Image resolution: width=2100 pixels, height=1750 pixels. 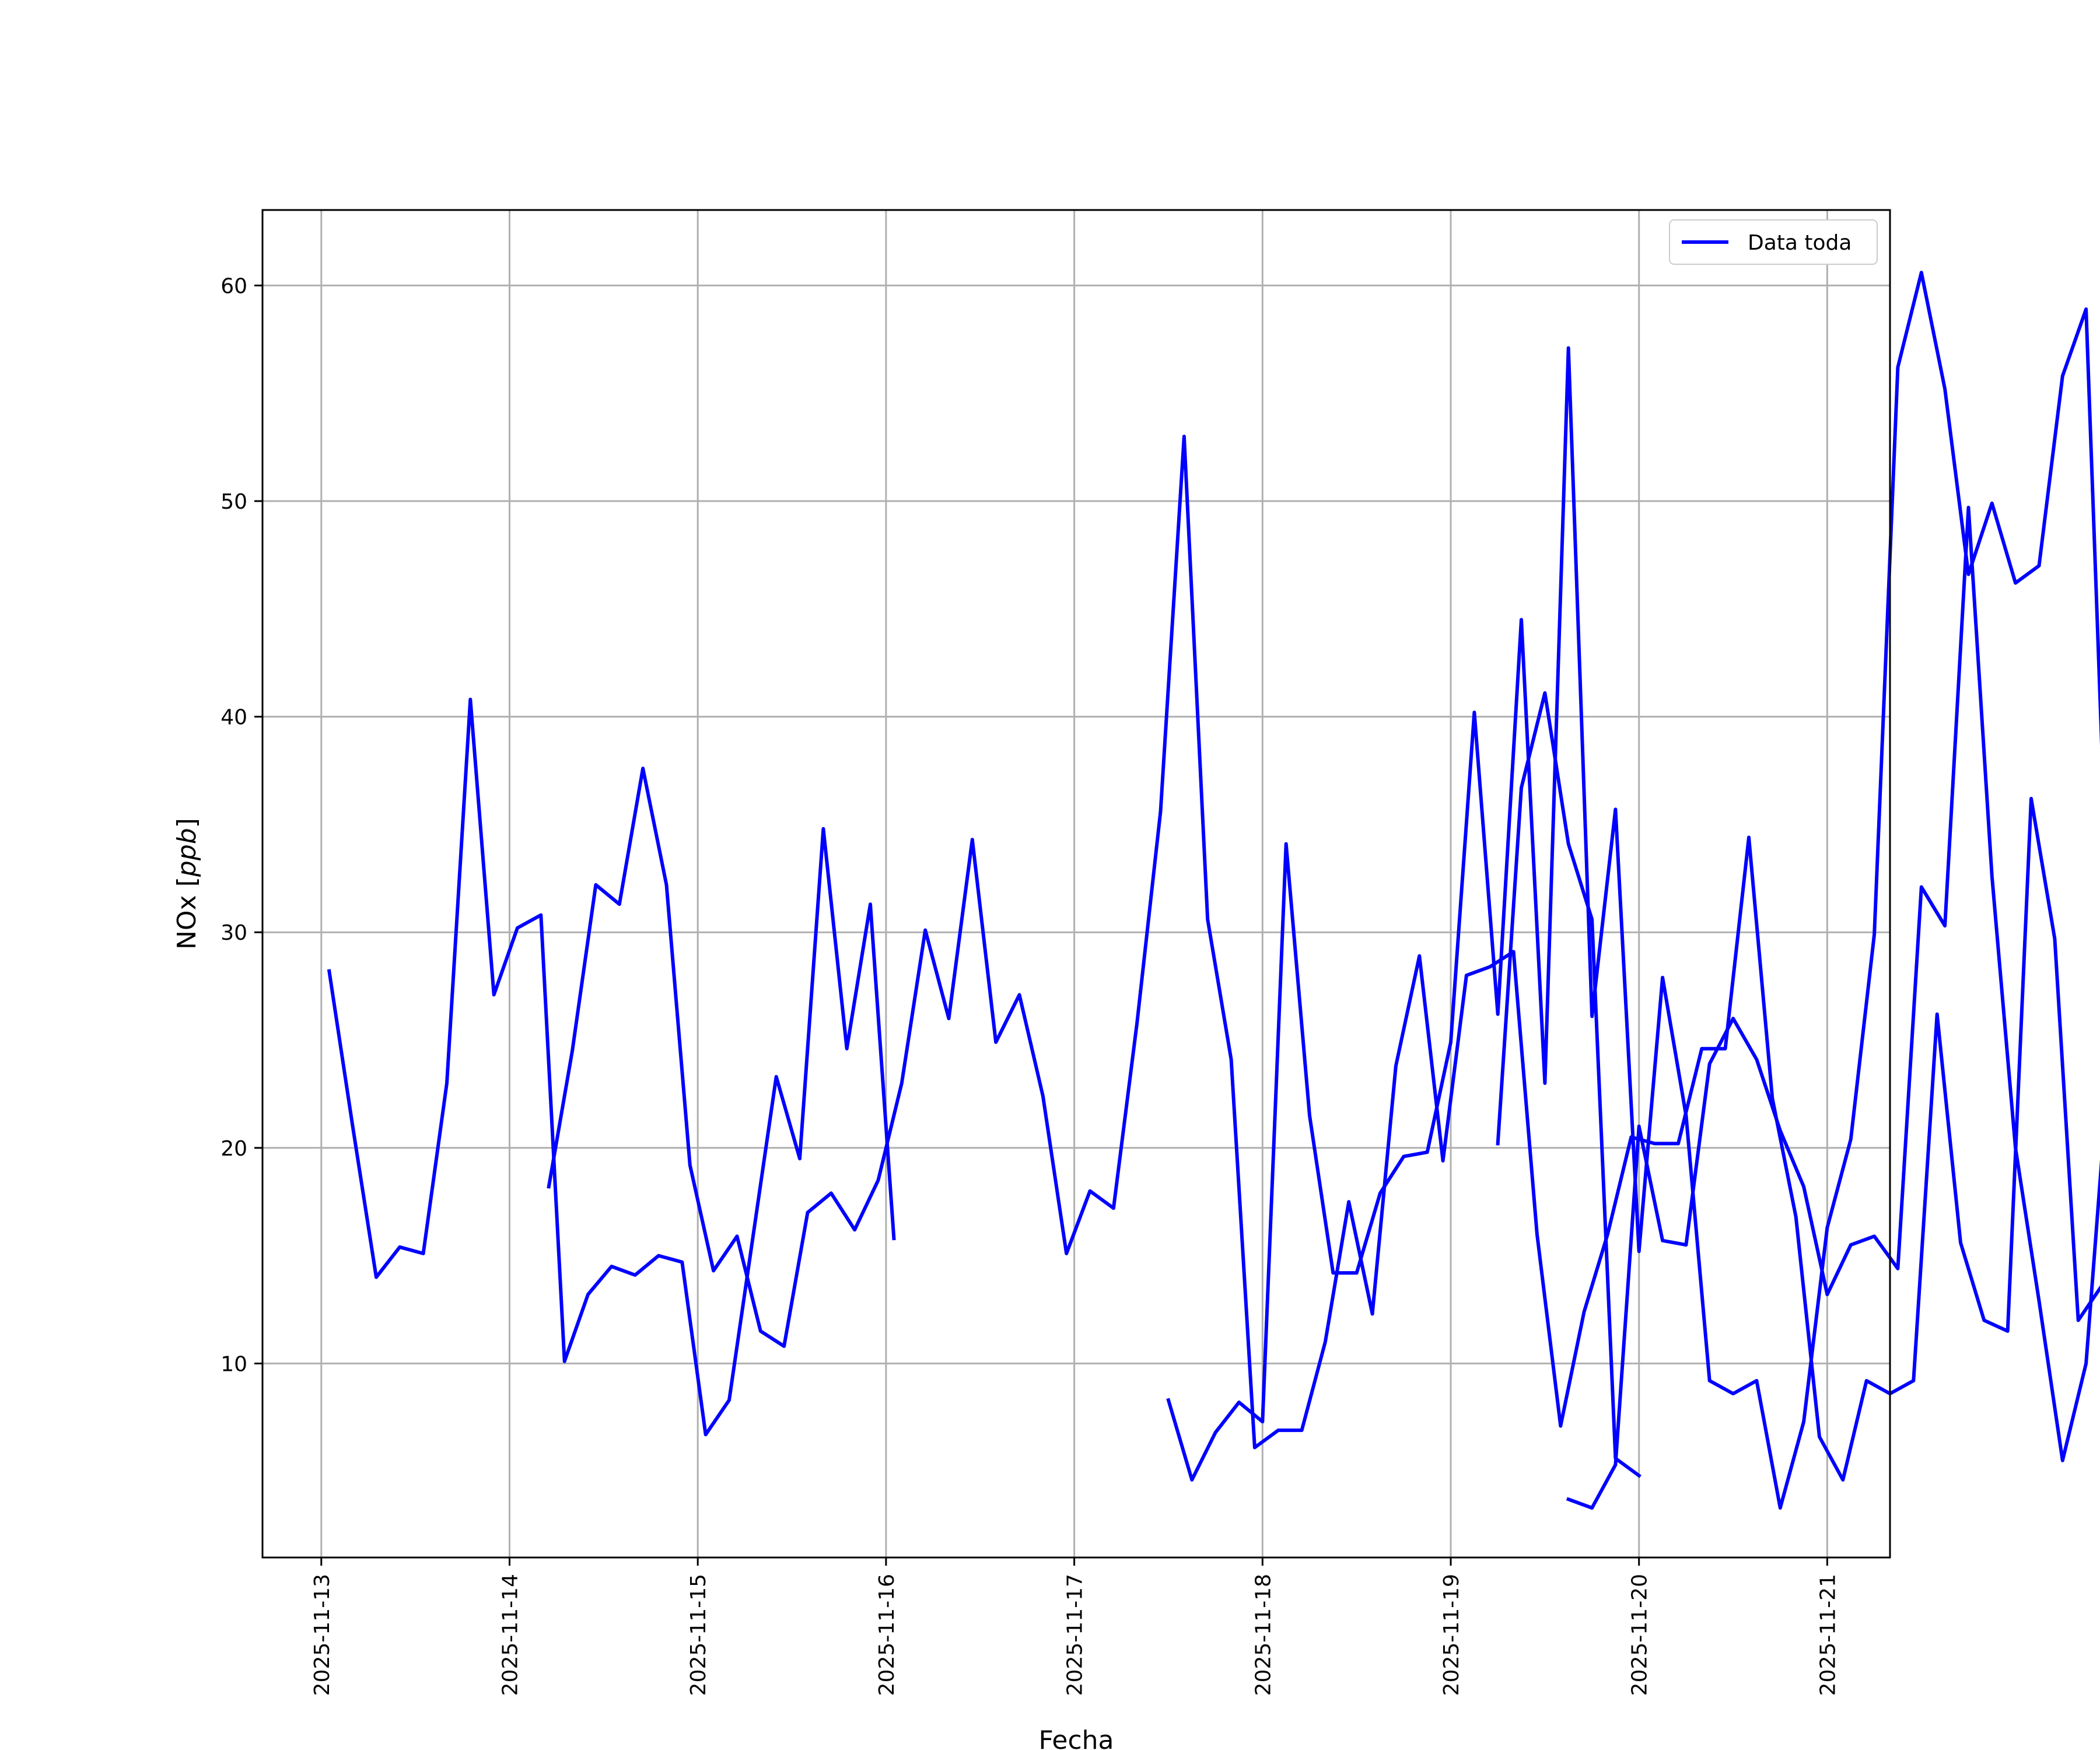 I want to click on x-tick-label: 2025-11-20, so click(x=1640, y=1635).